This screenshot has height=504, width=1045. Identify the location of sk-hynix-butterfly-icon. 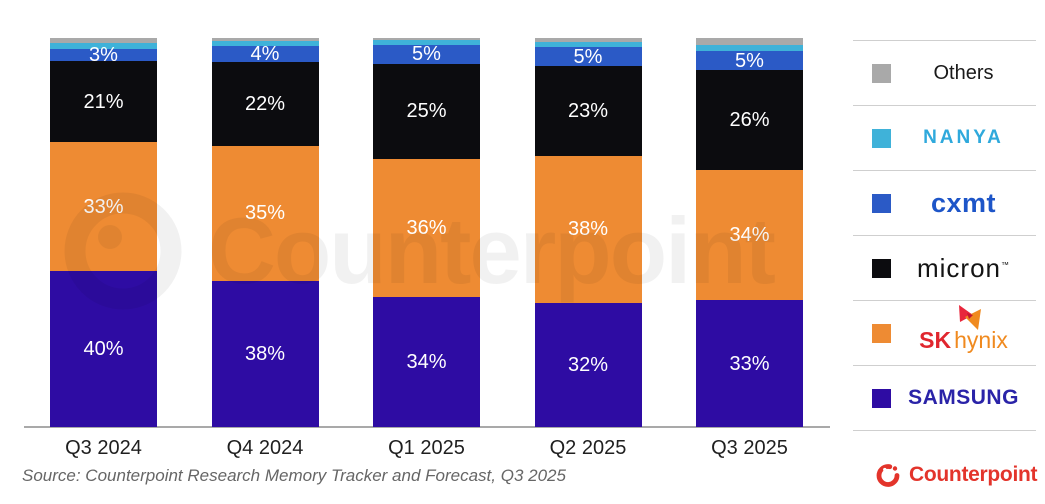
(970, 317).